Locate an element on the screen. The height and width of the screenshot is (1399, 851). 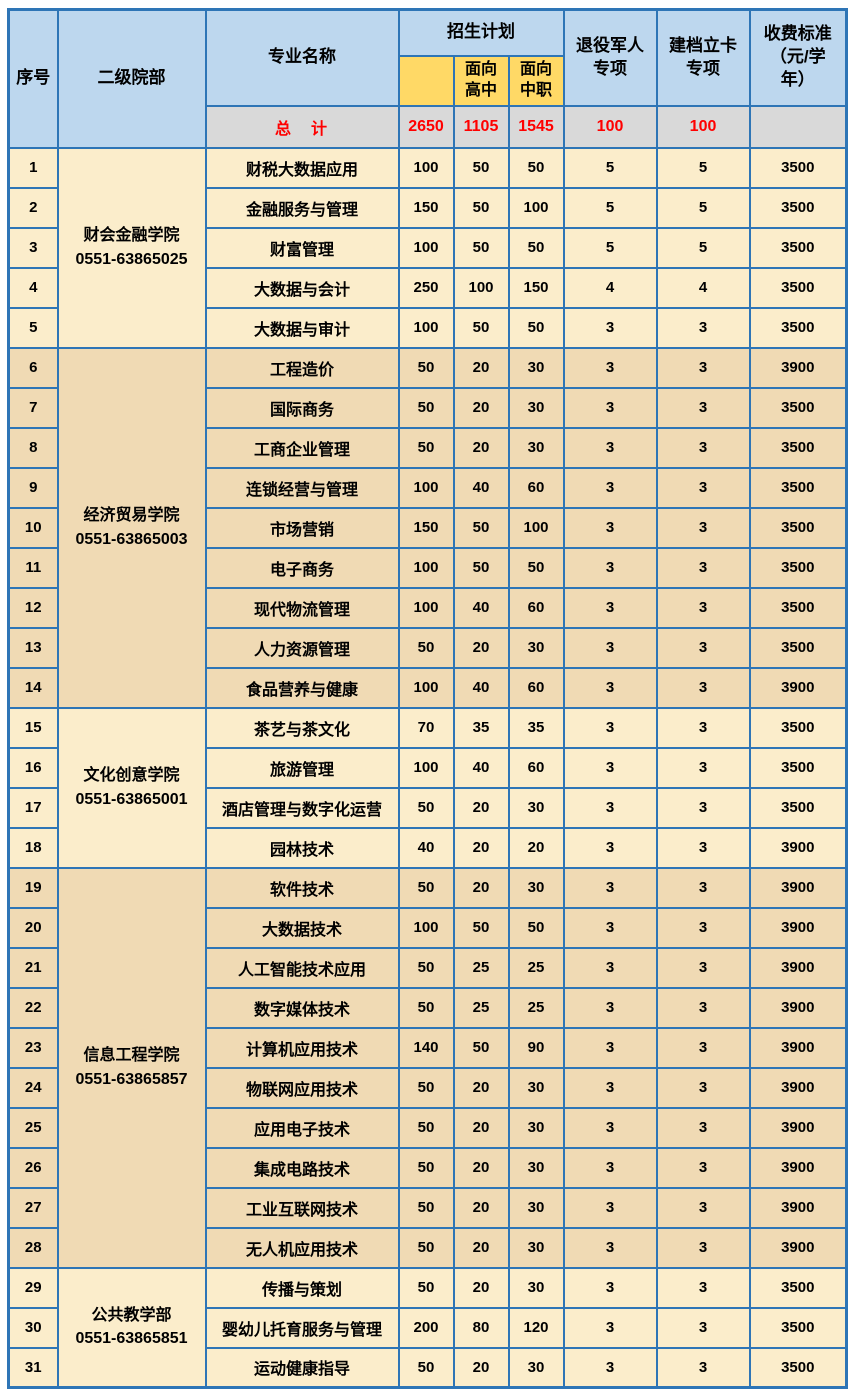
table-row: 2 金融服务与管理 150 50 100 5 5 3500 is located at coordinates (427, 207).